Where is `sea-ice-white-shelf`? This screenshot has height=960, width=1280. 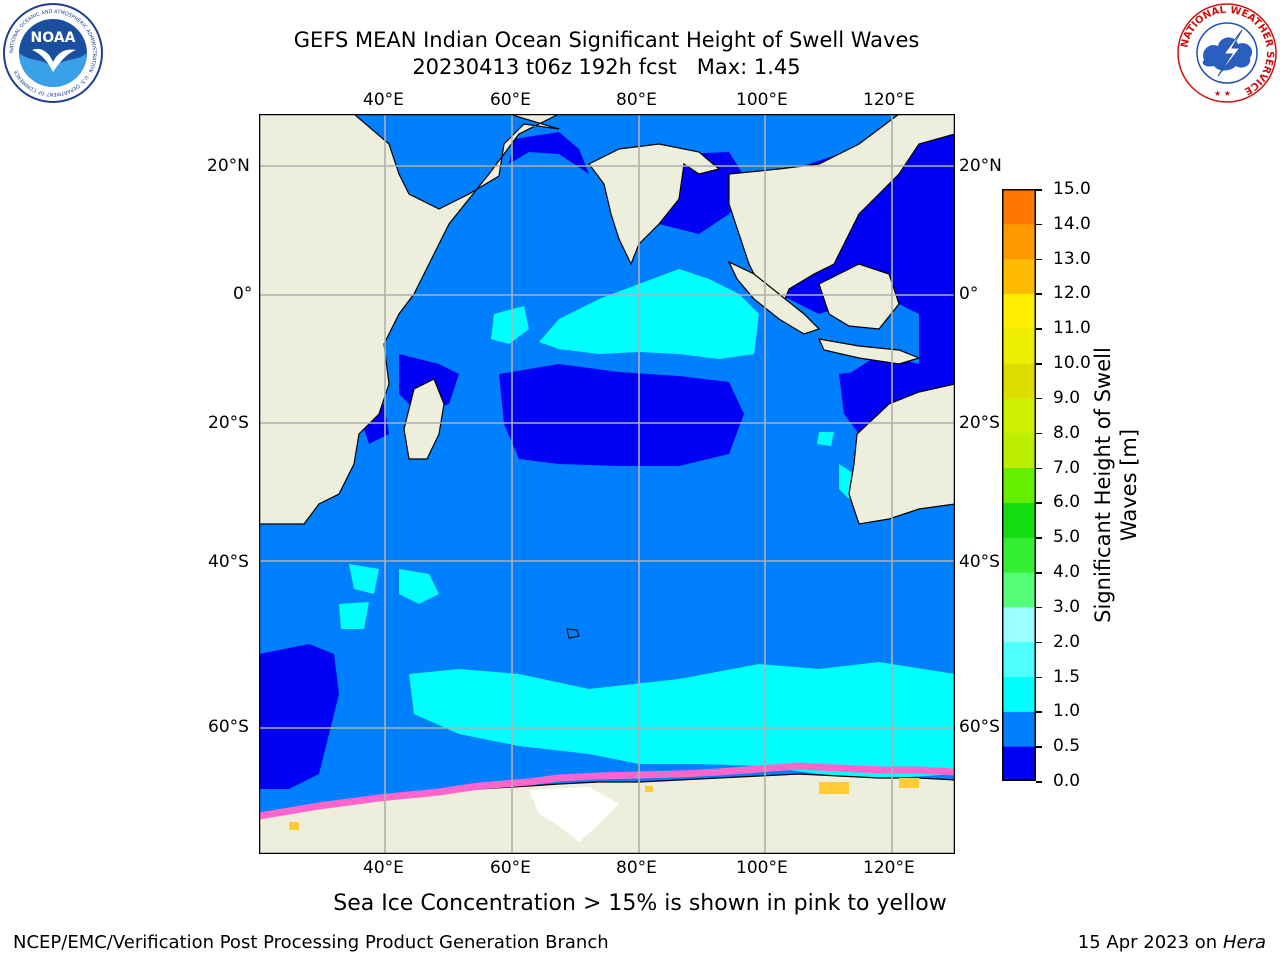 sea-ice-white-shelf is located at coordinates (574, 814).